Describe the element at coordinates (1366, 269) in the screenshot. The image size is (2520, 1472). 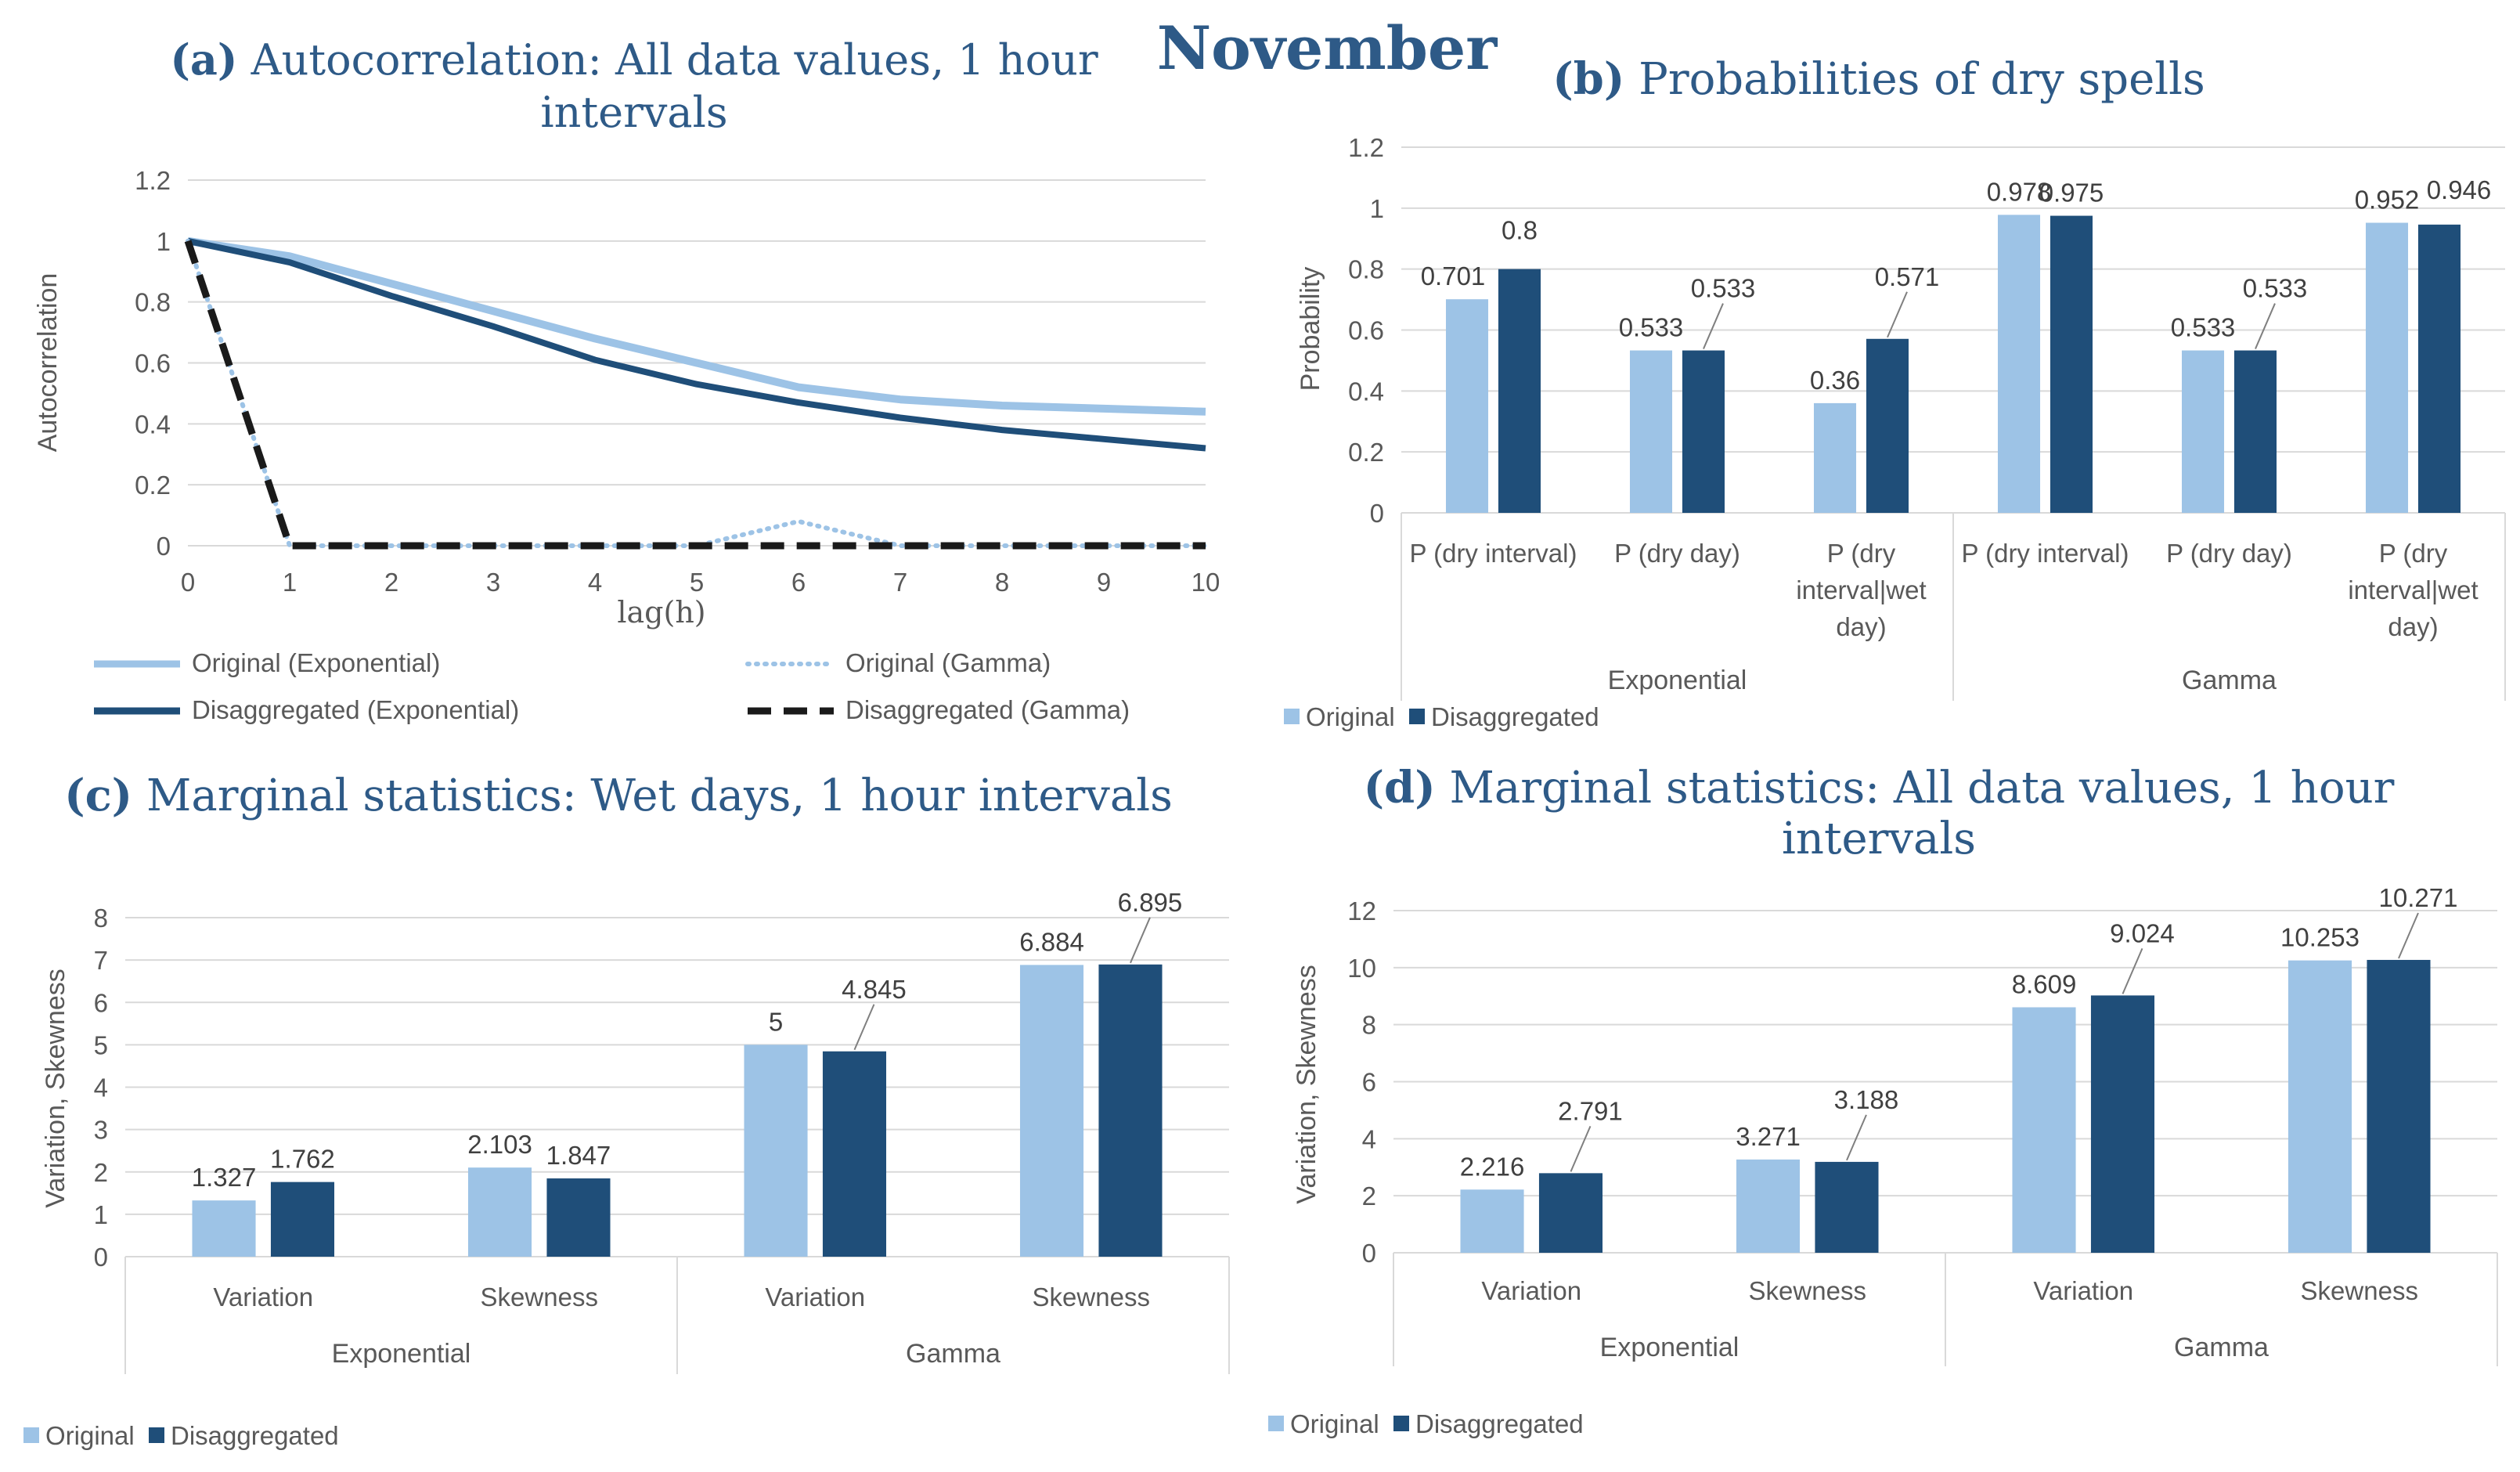
I see `chart-b-ytick: 0.8` at that location.